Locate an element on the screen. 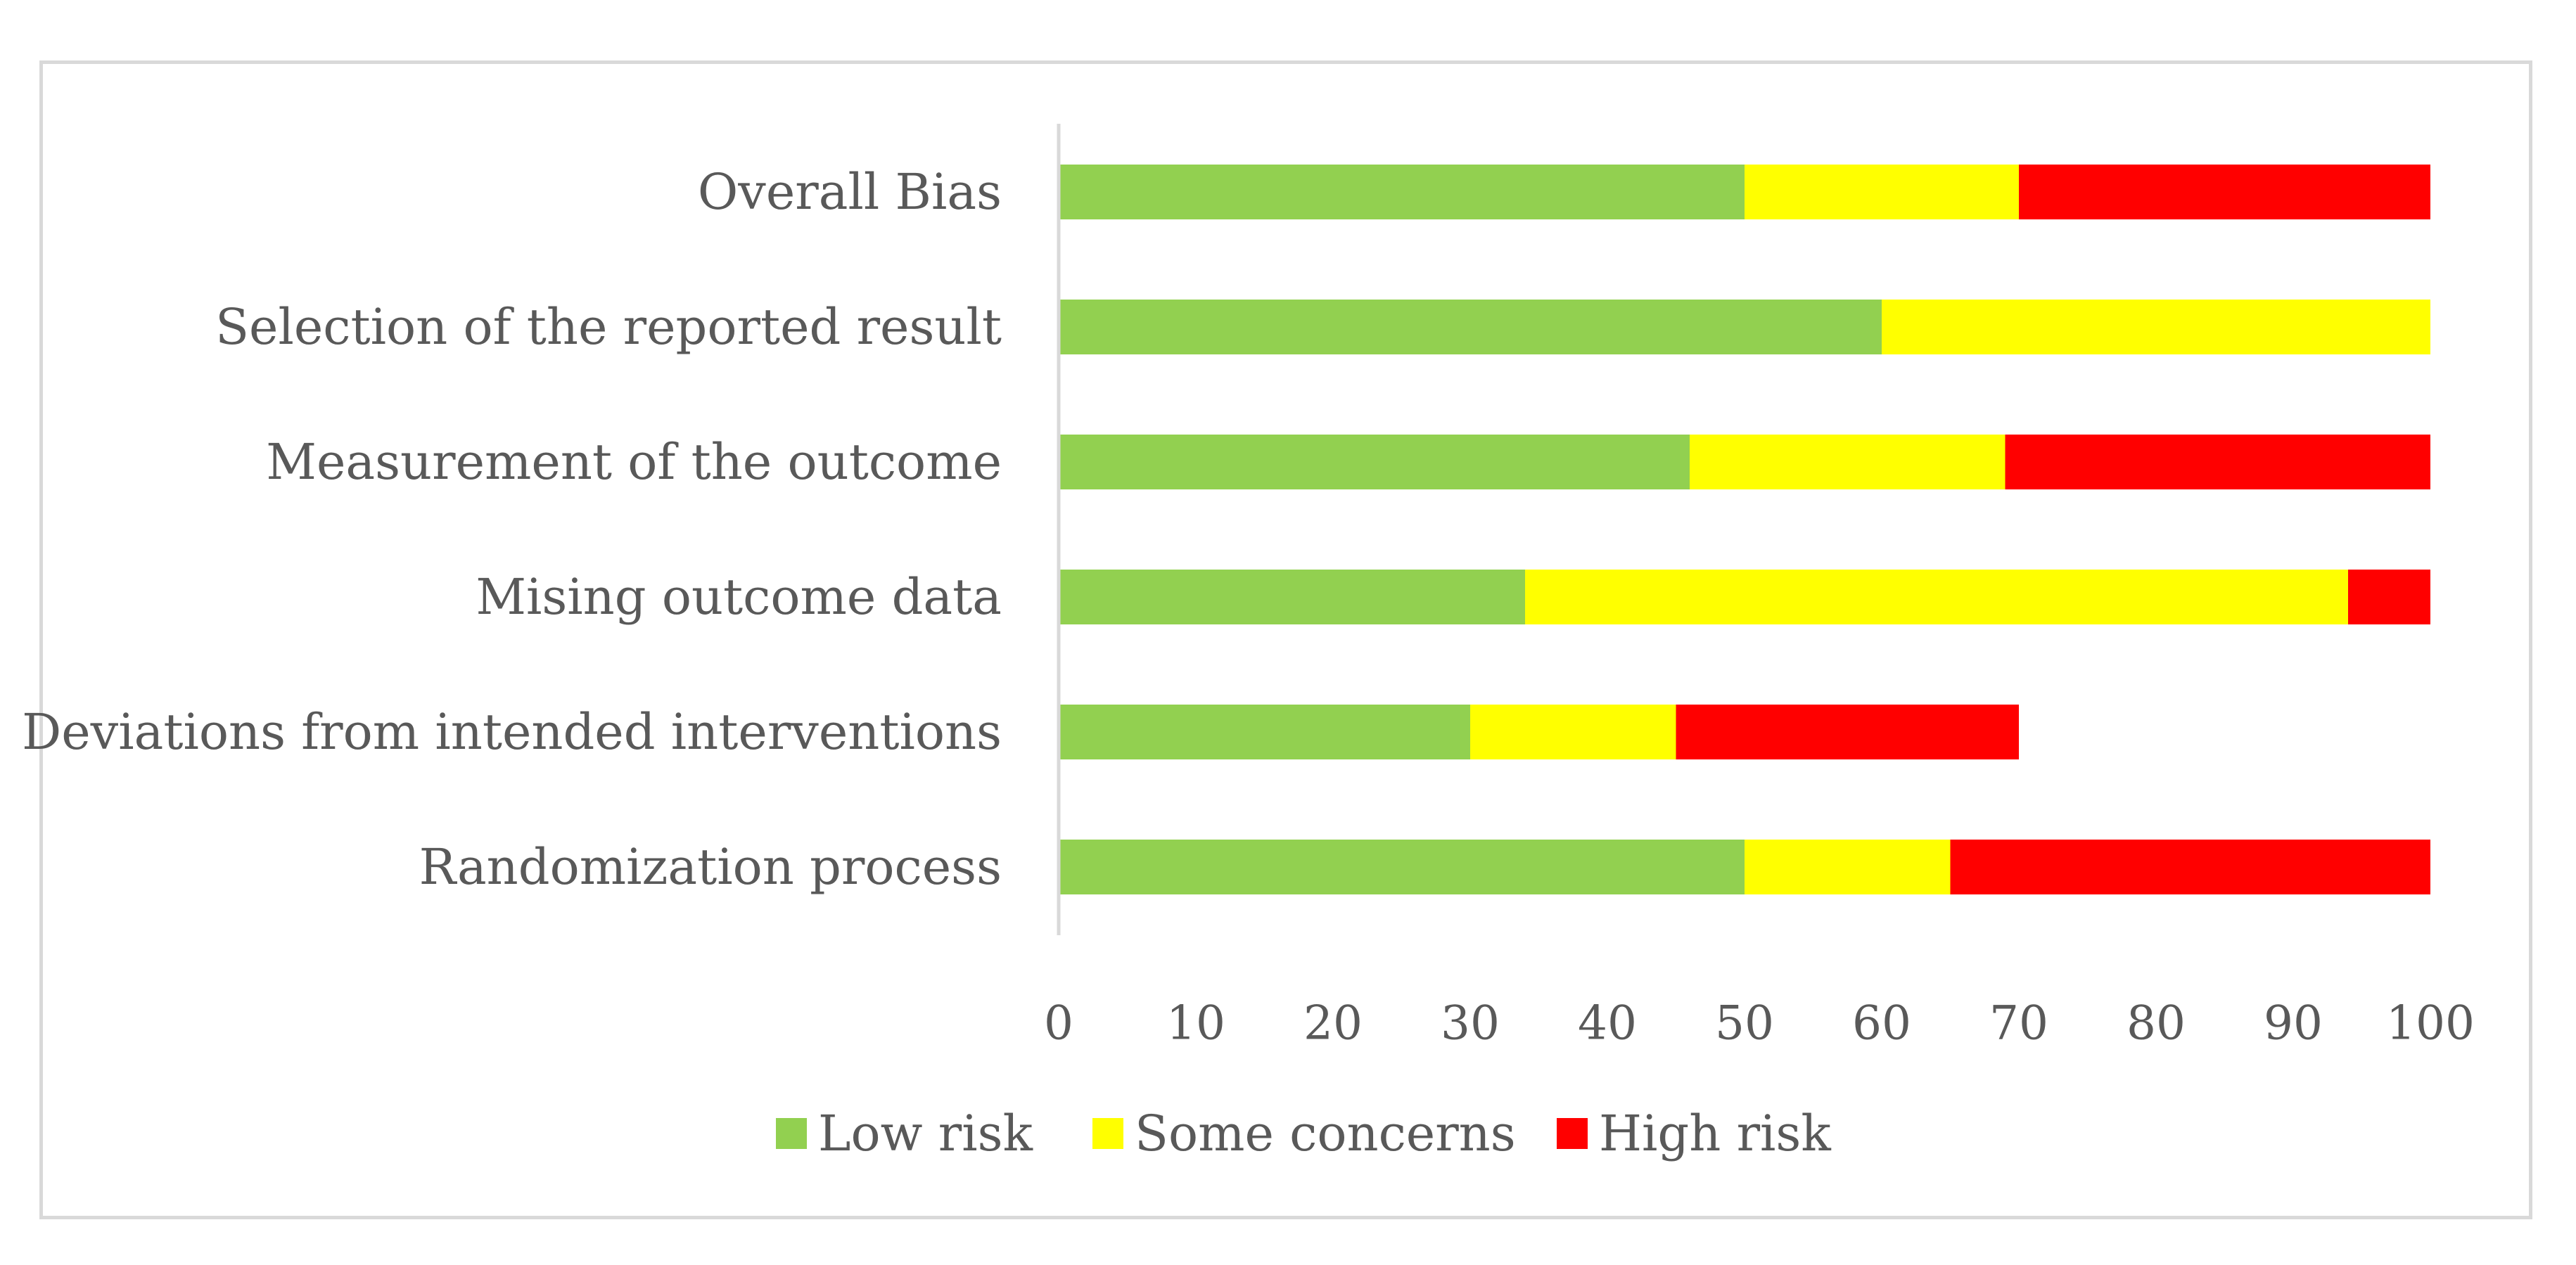 This screenshot has height=1265, width=2576. legend-swatch-high-risk is located at coordinates (1572, 1134).